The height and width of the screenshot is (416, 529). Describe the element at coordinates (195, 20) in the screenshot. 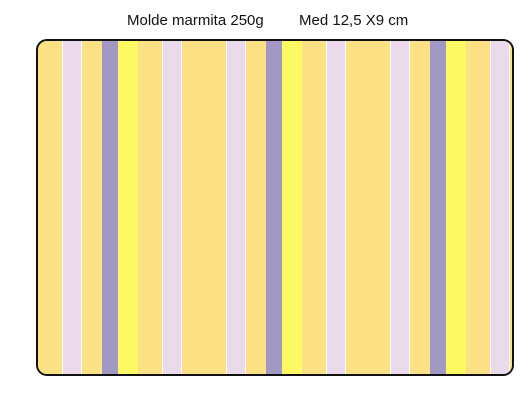

I see `template-name: Molde marmita 250g` at that location.